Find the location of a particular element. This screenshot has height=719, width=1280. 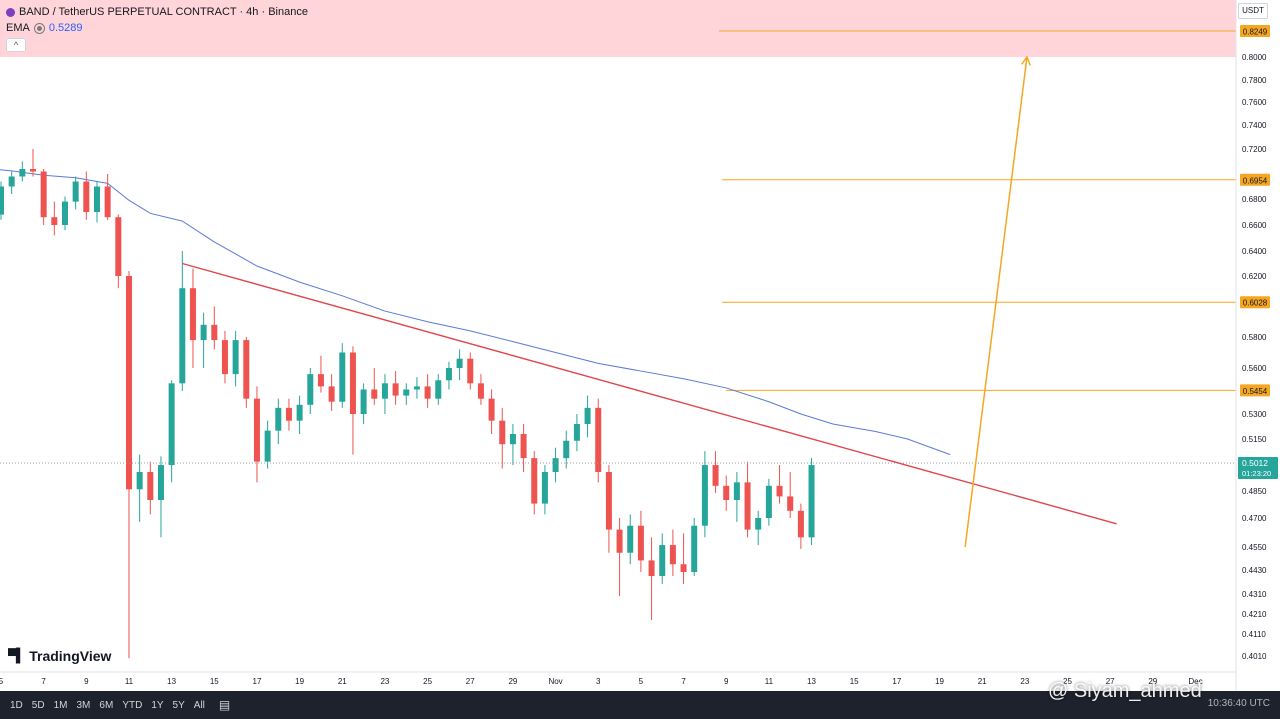

level-badge-0.8249 is located at coordinates (1255, 31).